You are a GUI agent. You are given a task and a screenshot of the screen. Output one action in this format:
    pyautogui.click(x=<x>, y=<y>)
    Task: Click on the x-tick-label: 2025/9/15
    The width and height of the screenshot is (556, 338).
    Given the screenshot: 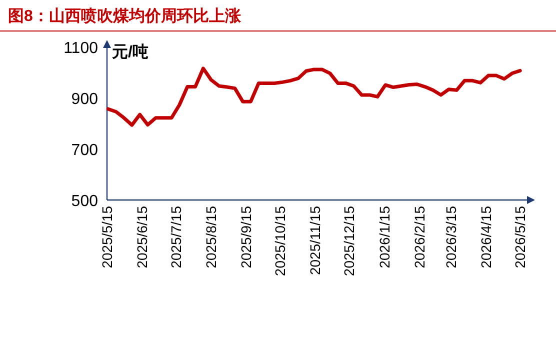 What is the action you would take?
    pyautogui.click(x=246, y=237)
    